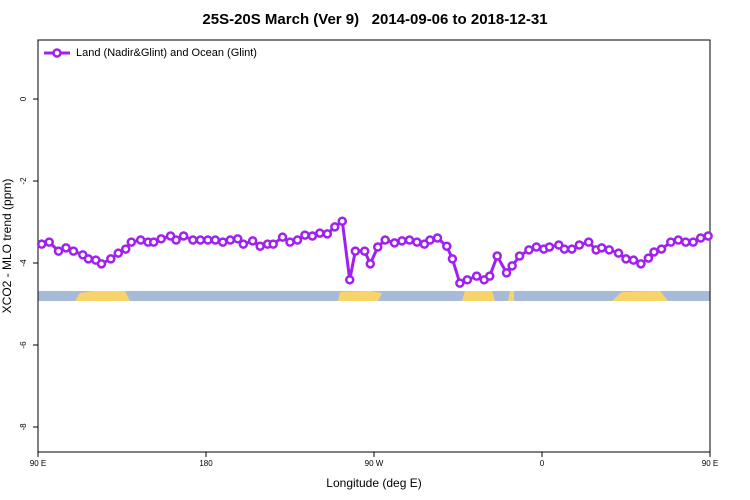 The image size is (750, 500). Describe the element at coordinates (23, 427) in the screenshot. I see `y-tick-label: -8` at that location.